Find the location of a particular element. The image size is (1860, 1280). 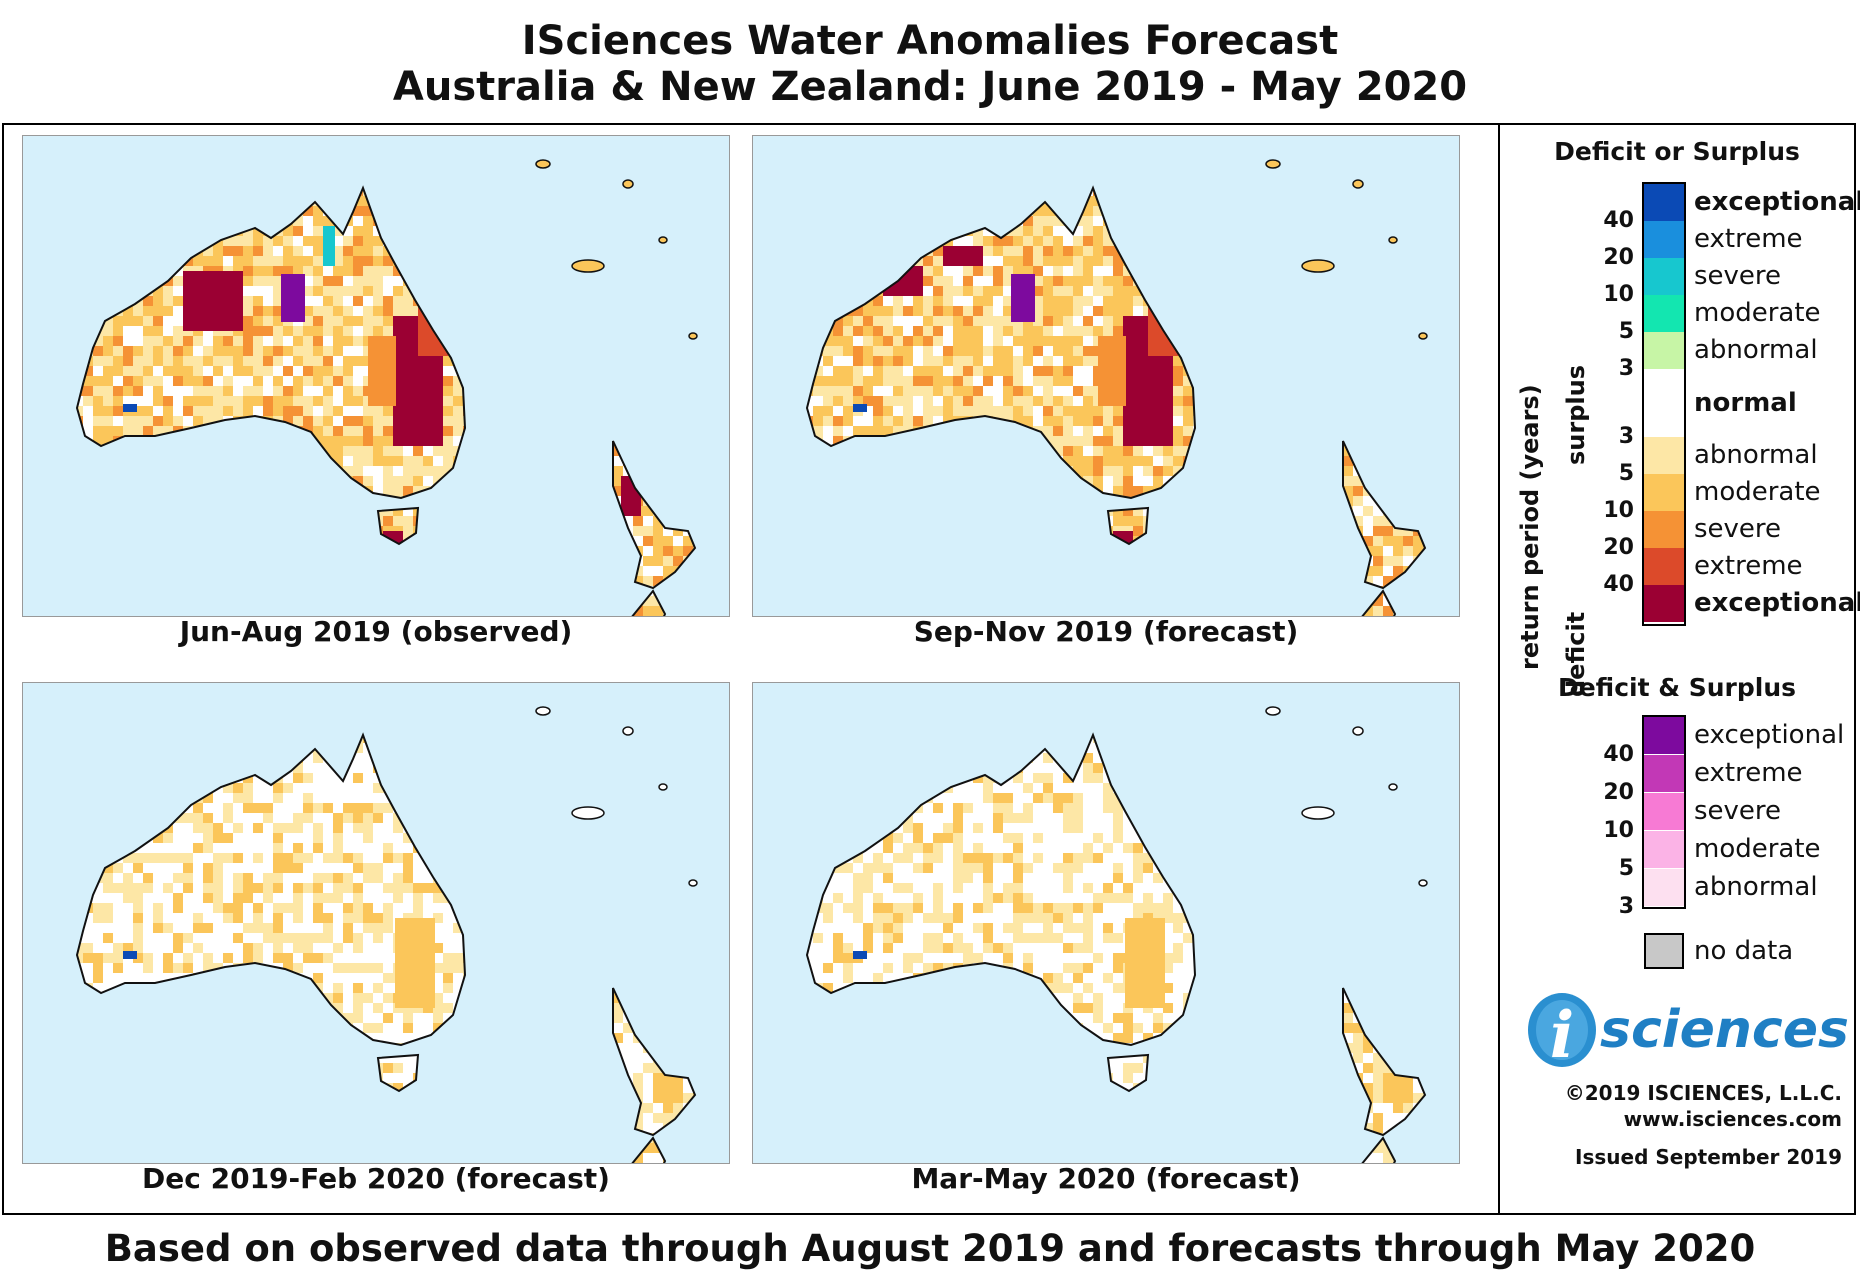

tasmania-outline is located at coordinates (398, 526).